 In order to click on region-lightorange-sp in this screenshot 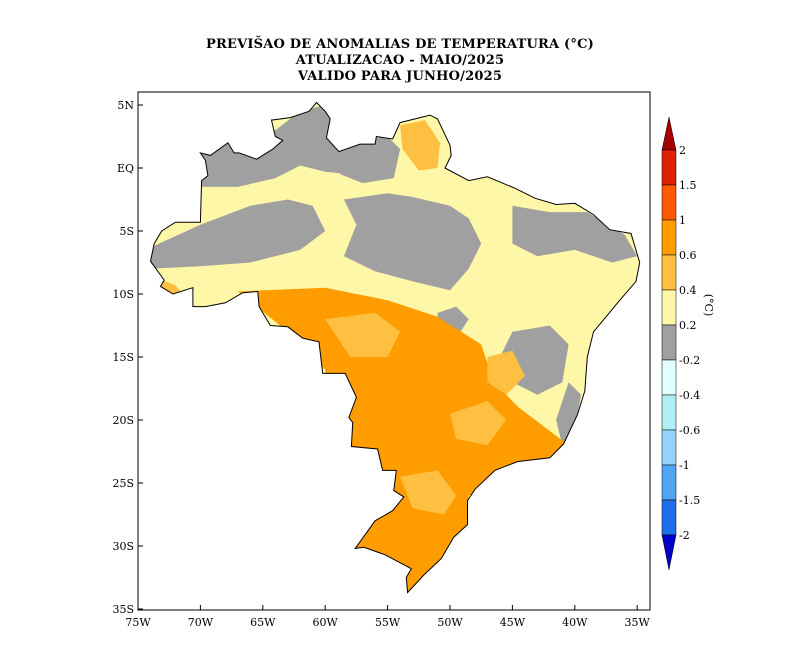, I will do `click(478, 423)`.